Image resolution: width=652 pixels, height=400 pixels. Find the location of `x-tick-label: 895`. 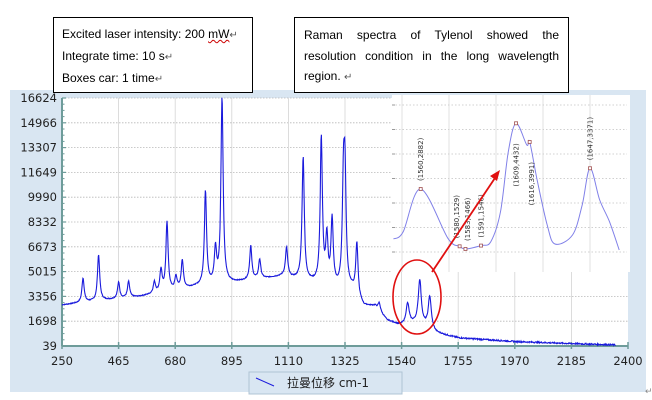

x-tick-label: 895 is located at coordinates (232, 361).